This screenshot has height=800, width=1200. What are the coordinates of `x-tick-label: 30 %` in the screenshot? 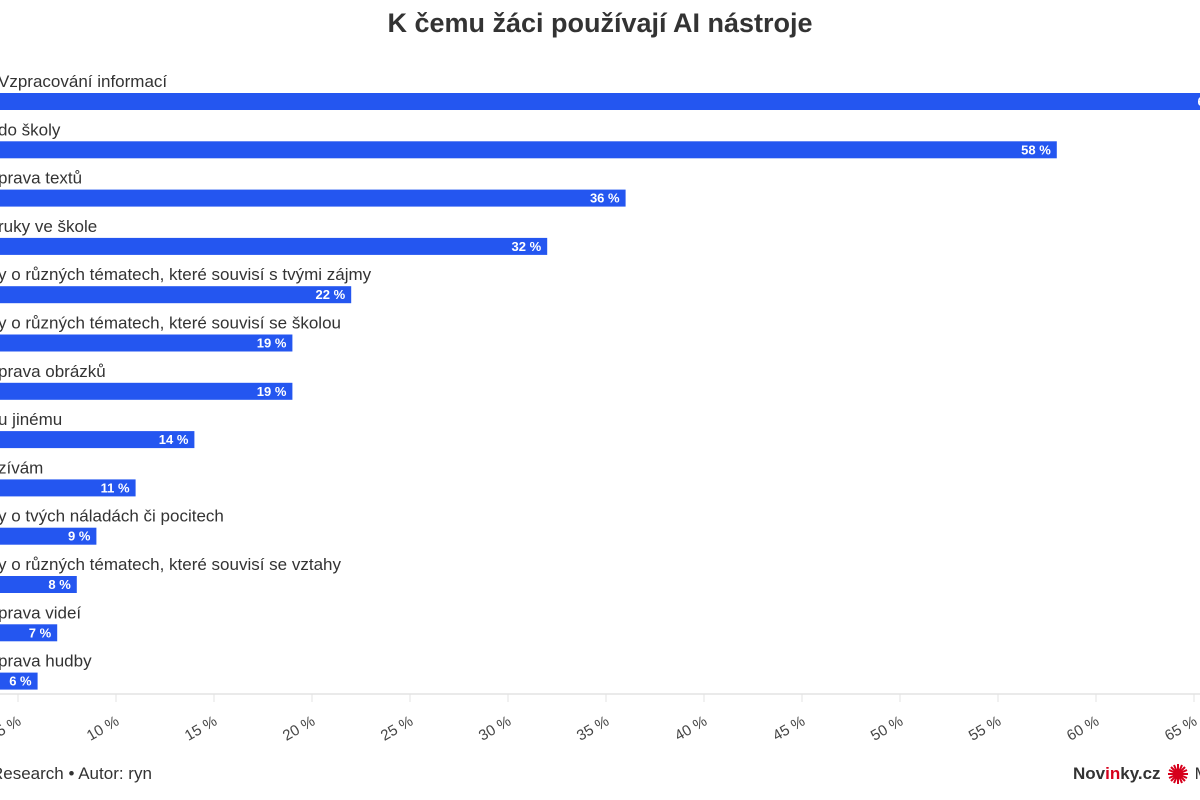 It's located at (495, 729).